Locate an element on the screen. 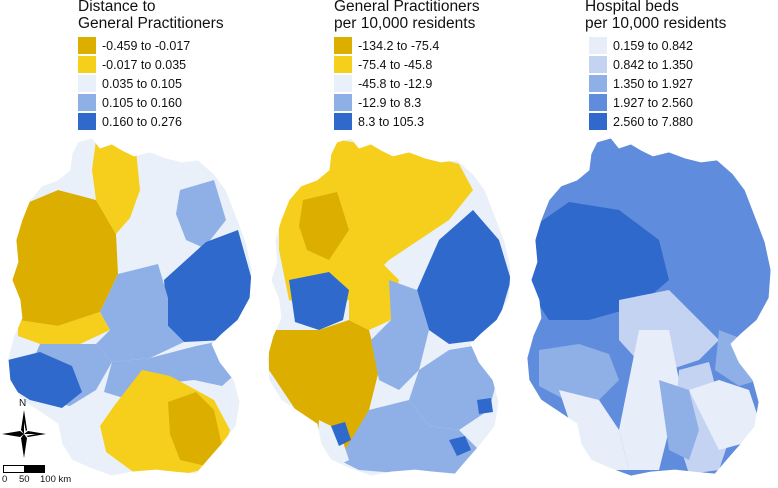 The image size is (778, 488). legend-item: 0.035 to 0.105 is located at coordinates (134, 83).